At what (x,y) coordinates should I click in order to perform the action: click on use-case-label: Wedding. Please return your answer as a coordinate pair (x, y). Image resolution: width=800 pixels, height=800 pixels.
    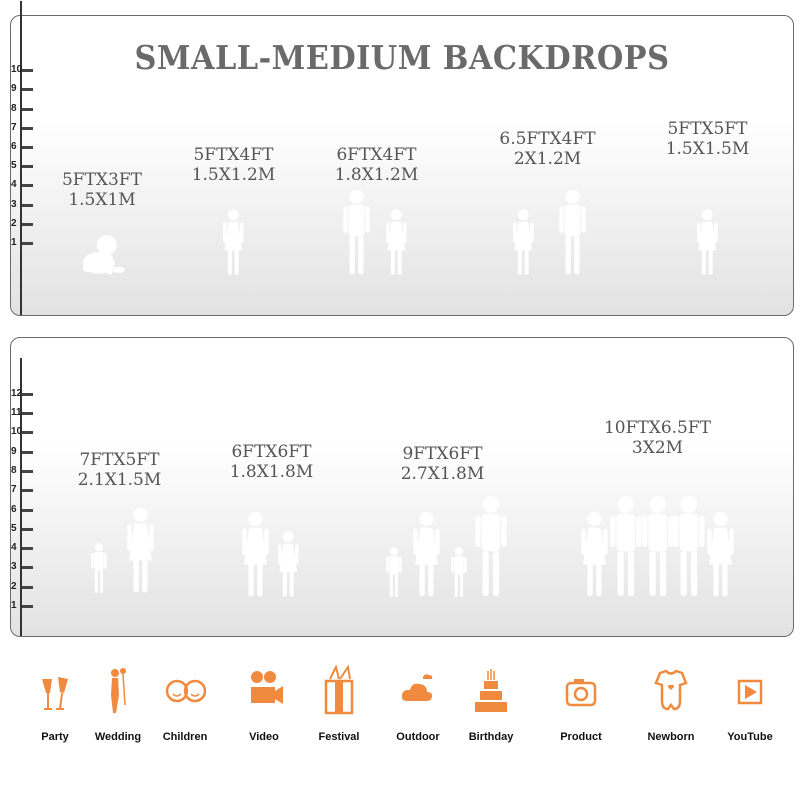
    Looking at the image, I should click on (118, 737).